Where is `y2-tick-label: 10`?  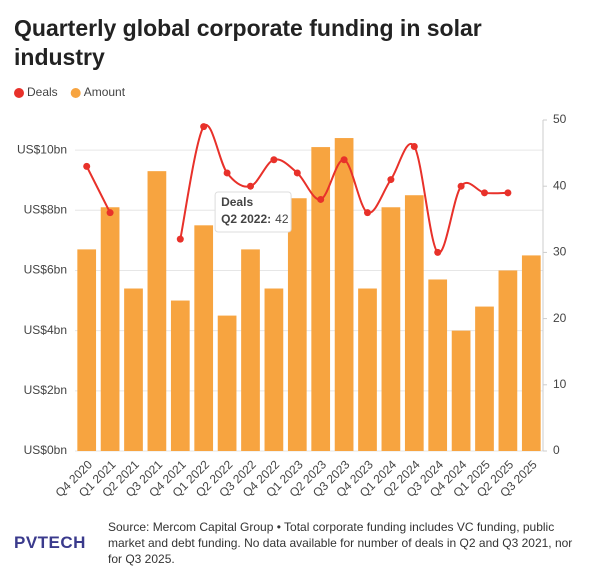 y2-tick-label: 10 is located at coordinates (560, 384).